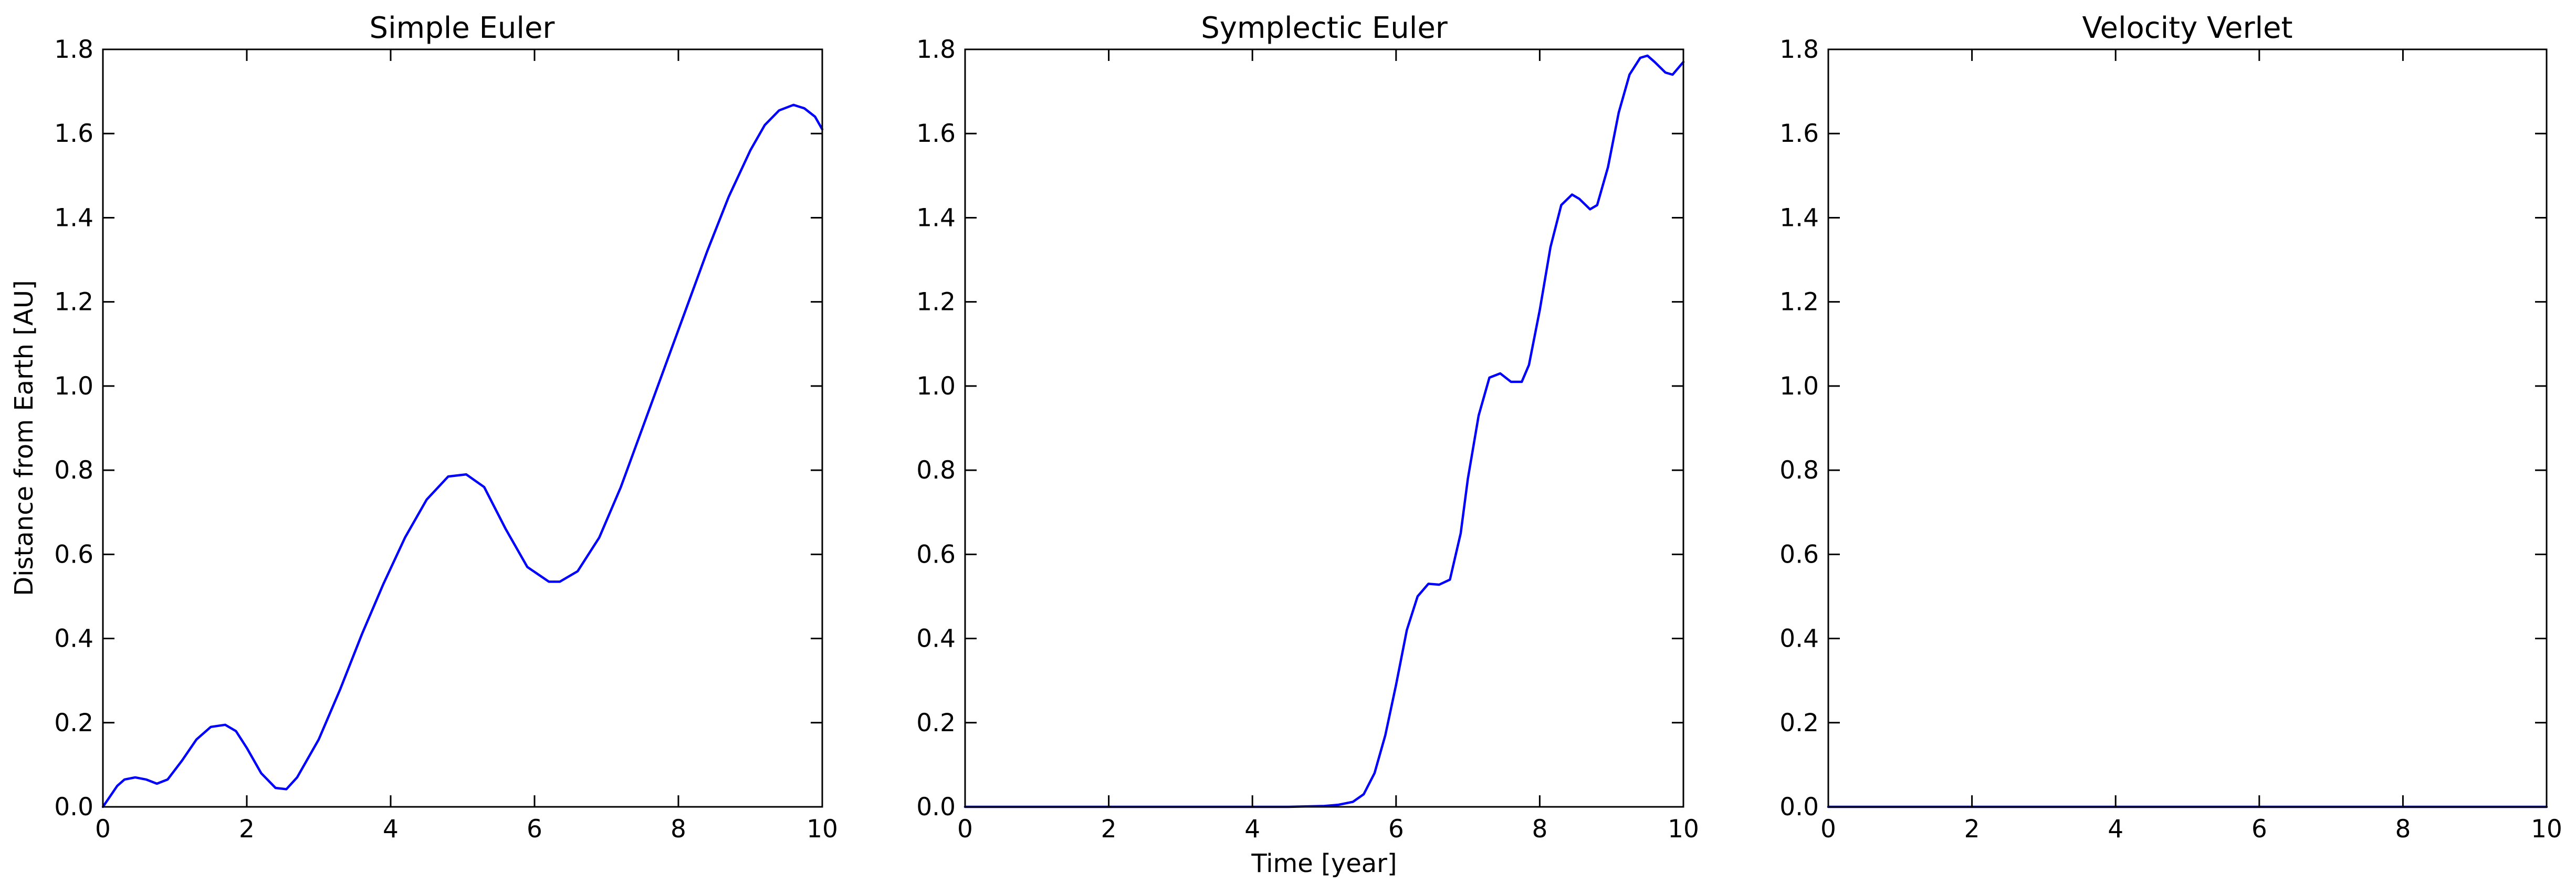  What do you see at coordinates (1325, 28) in the screenshot?
I see `panel-title: Symplectic Euler` at bounding box center [1325, 28].